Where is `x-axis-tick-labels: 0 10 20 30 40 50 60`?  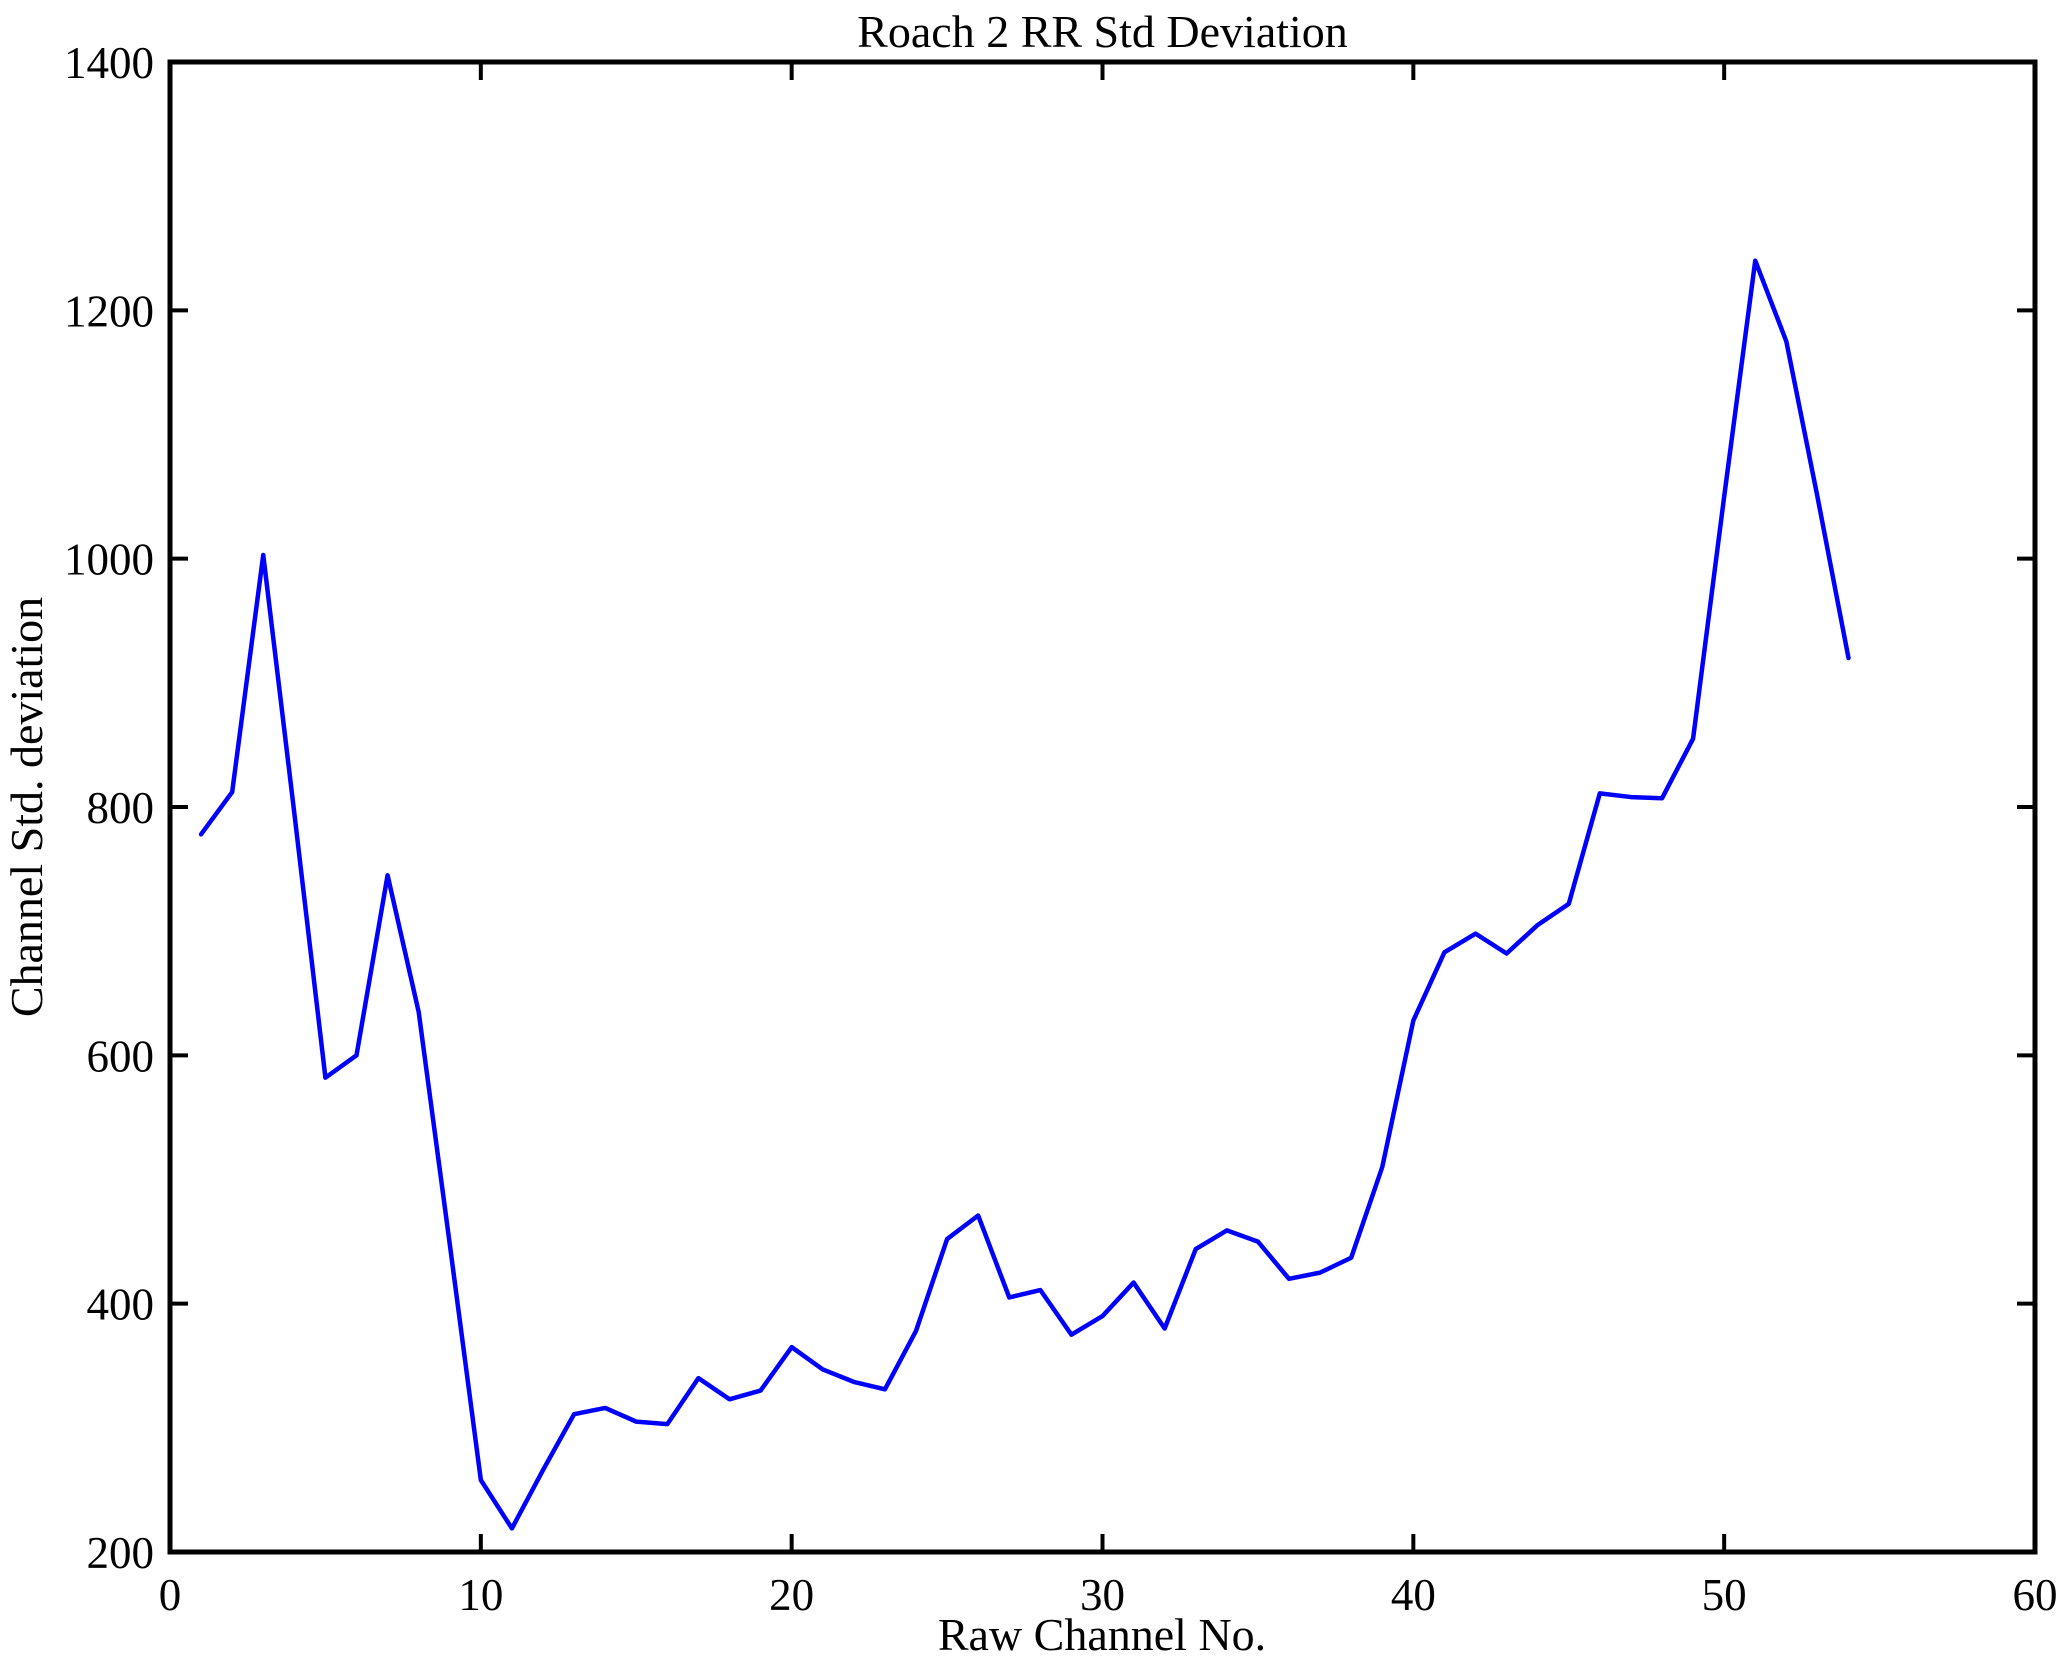 x-axis-tick-labels: 0 10 20 30 40 50 60 is located at coordinates (1108, 1595).